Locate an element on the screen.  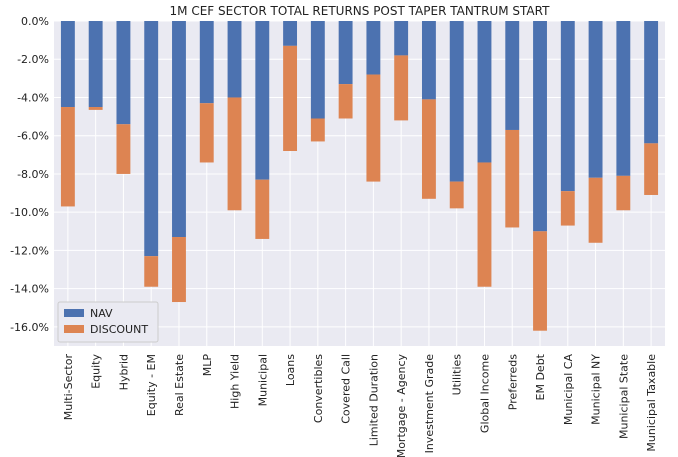
x-tick-label: MLP is located at coordinates (207, 365).